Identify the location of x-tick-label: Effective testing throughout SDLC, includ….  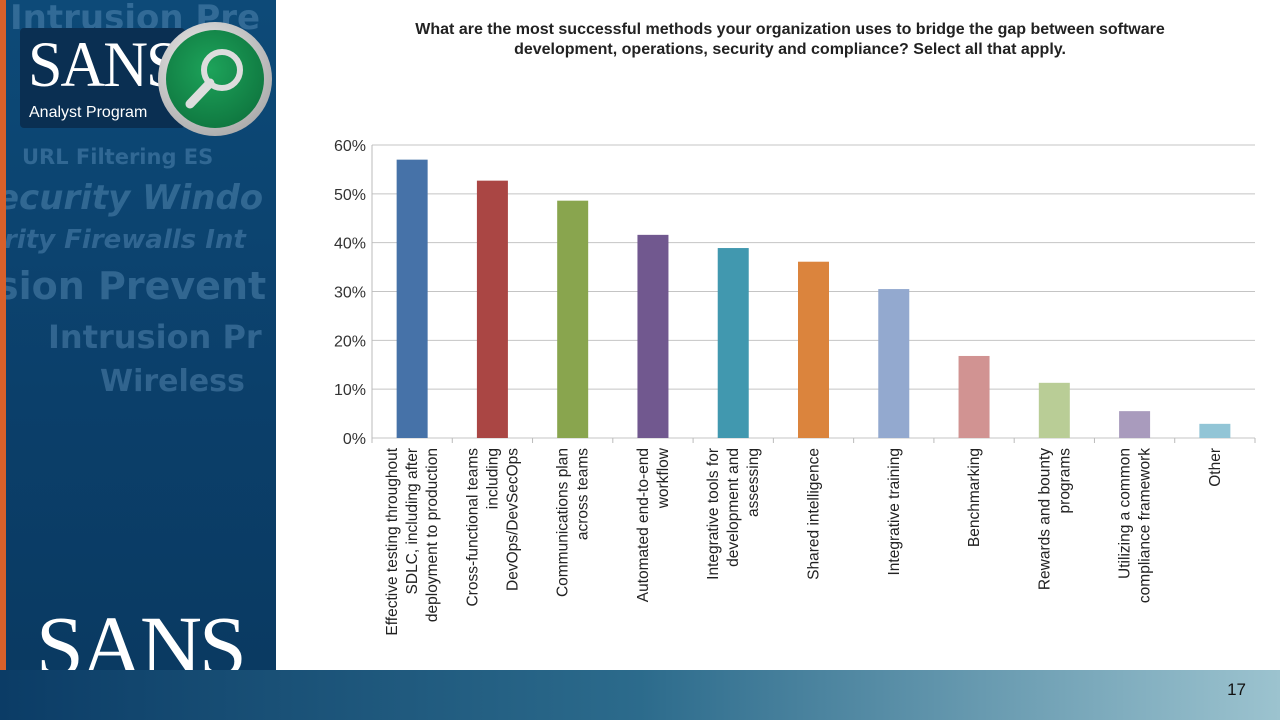
(412, 541).